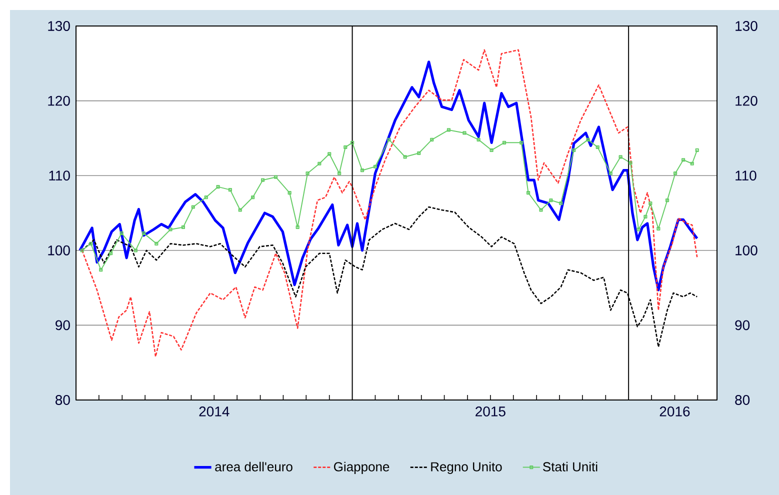 The width and height of the screenshot is (779, 495). I want to click on y-tick-label: 90, so click(63, 325).